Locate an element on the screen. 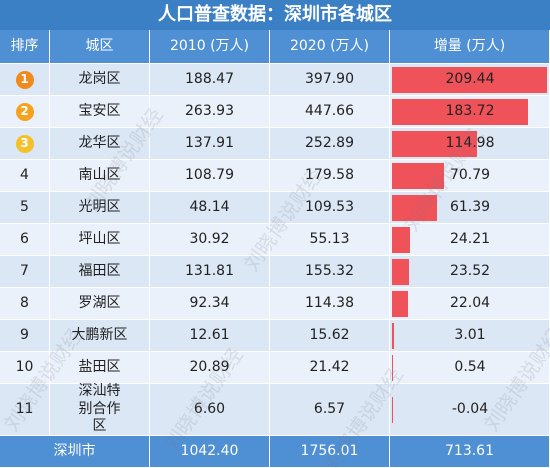 This screenshot has width=550, height=468. rank-cell: 3 is located at coordinates (25, 144).